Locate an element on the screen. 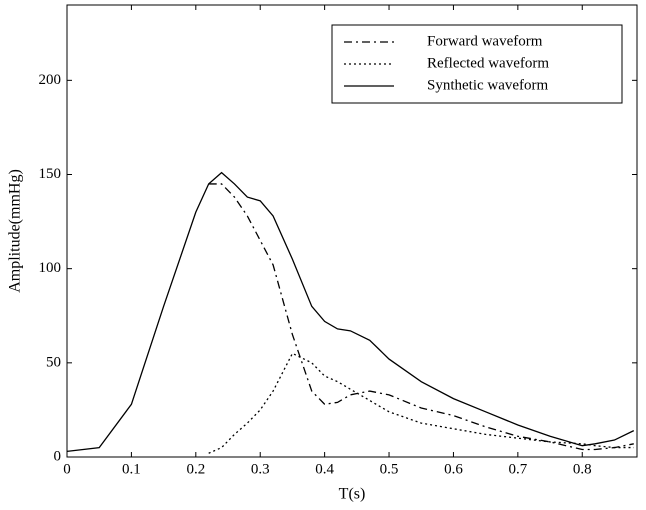 This screenshot has height=510, width=646. legend-label: Synthetic waveform is located at coordinates (488, 85).